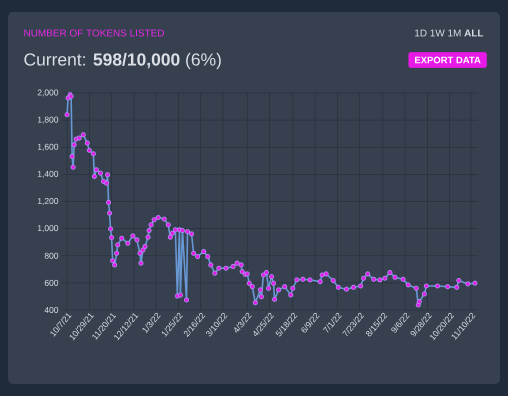 This screenshot has height=396, width=508. I want to click on y-tick-label: 400, so click(51, 310).